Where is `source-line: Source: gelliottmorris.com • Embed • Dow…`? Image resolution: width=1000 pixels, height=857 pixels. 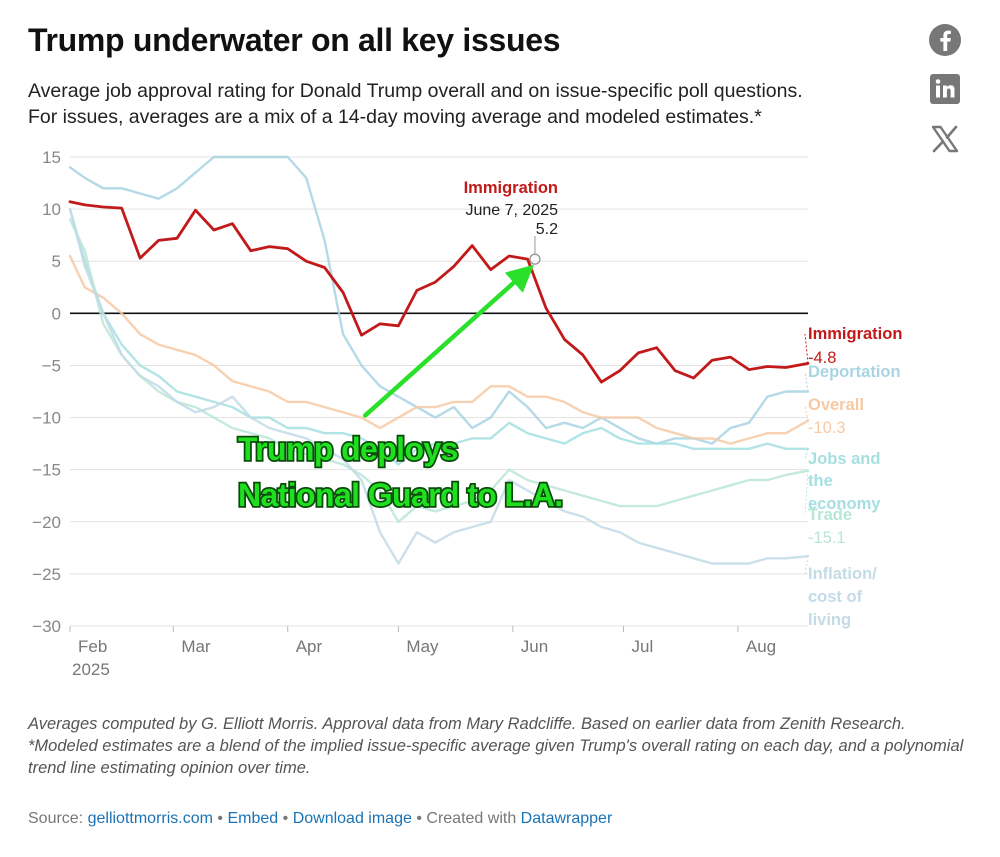 source-line: Source: gelliottmorris.com • Embed • Dow… is located at coordinates (320, 819).